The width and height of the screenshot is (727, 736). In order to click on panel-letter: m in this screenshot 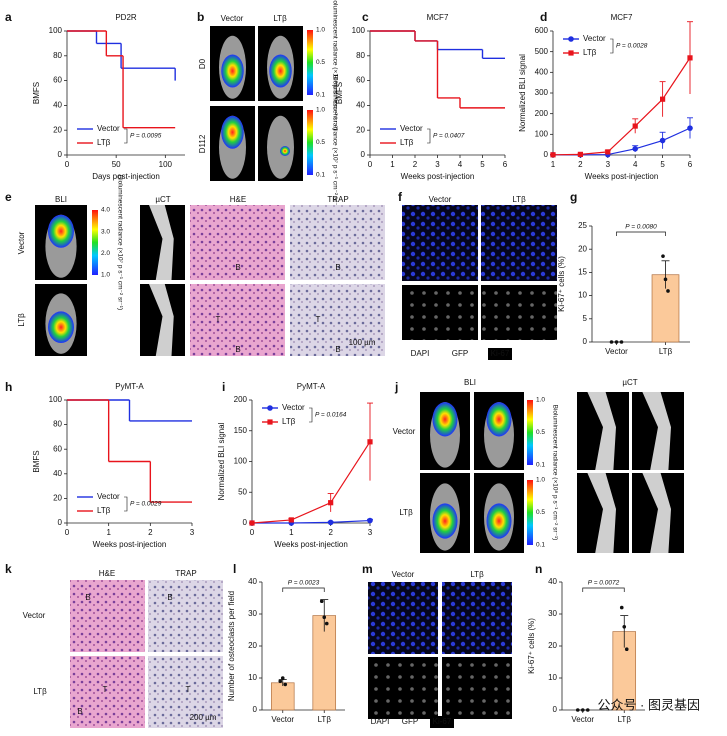, I will do `click(367, 569)`.